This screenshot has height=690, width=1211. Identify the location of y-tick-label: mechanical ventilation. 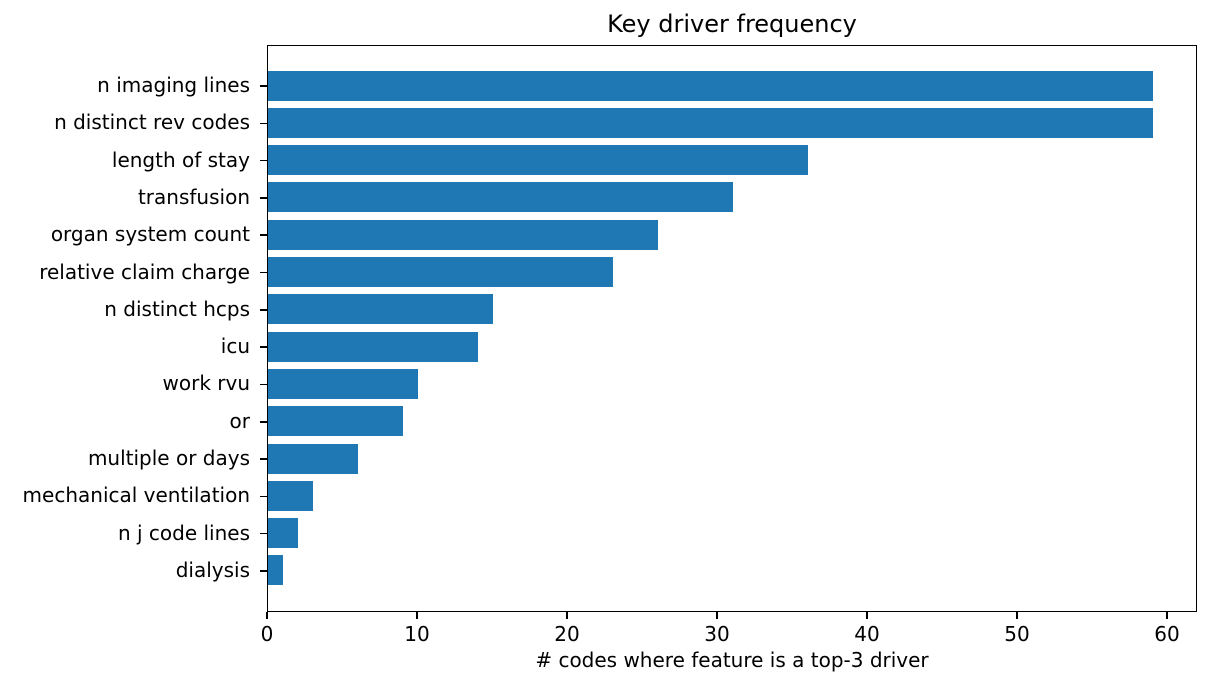
(136, 495).